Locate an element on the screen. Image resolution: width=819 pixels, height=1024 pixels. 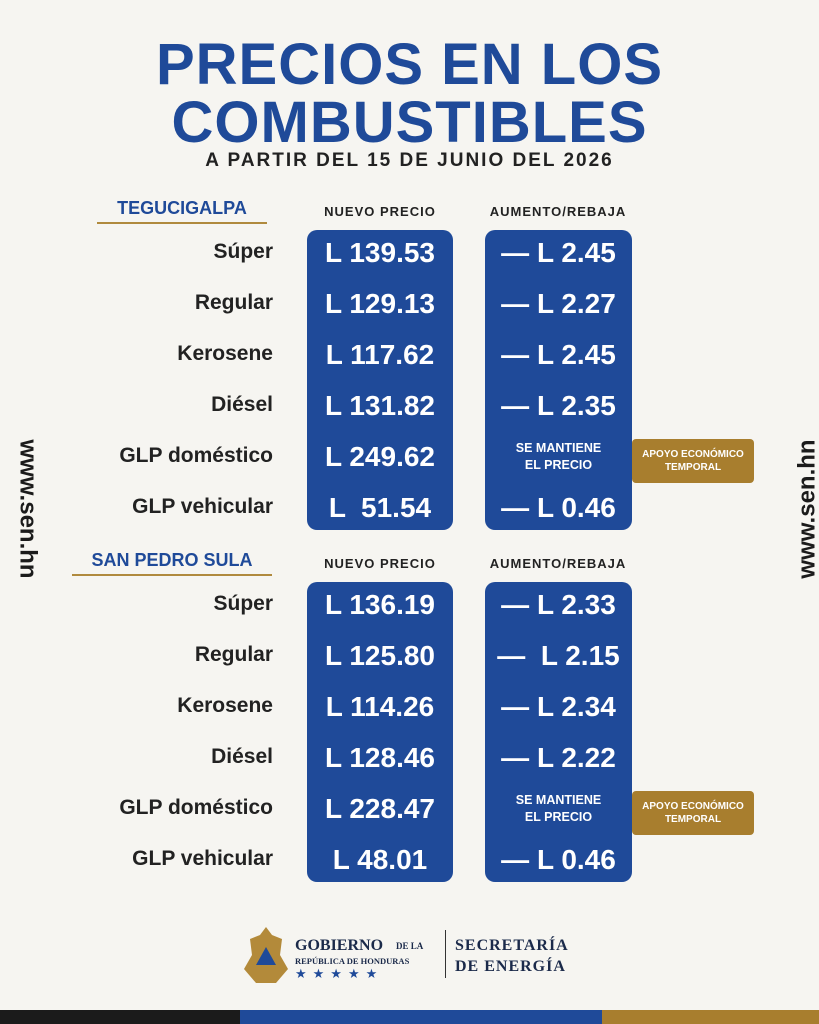
emblem is located at coordinates (266, 955).